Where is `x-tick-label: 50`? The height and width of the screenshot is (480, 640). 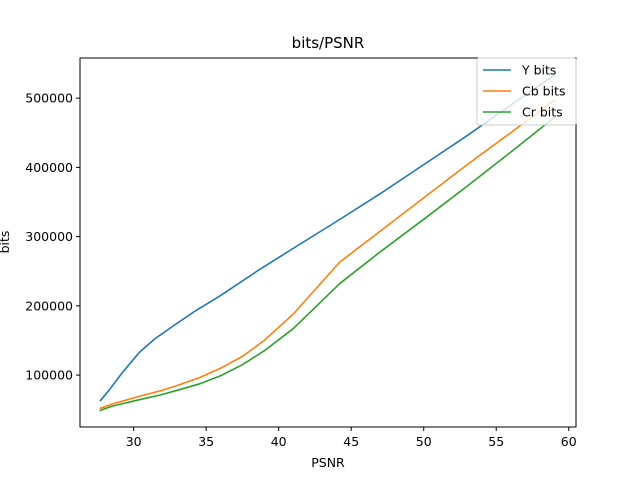
x-tick-label: 50 is located at coordinates (424, 441).